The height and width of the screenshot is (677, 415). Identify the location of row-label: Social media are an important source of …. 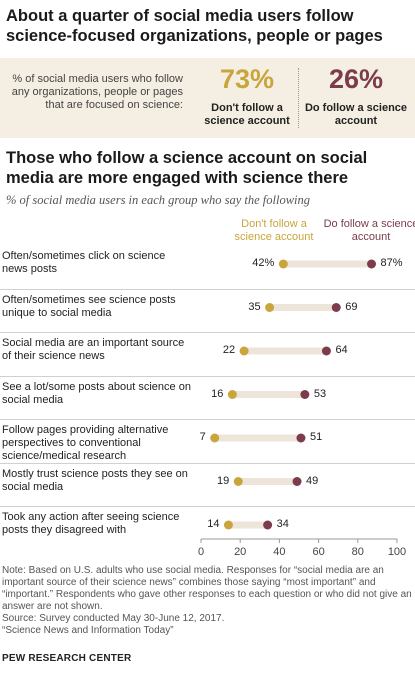
(93, 349).